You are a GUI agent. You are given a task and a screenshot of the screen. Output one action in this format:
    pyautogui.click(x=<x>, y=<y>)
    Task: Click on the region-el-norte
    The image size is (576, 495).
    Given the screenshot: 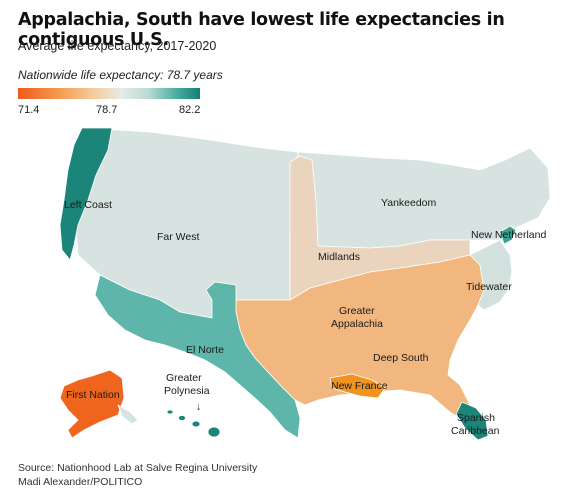 What is the action you would take?
    pyautogui.click(x=197, y=356)
    